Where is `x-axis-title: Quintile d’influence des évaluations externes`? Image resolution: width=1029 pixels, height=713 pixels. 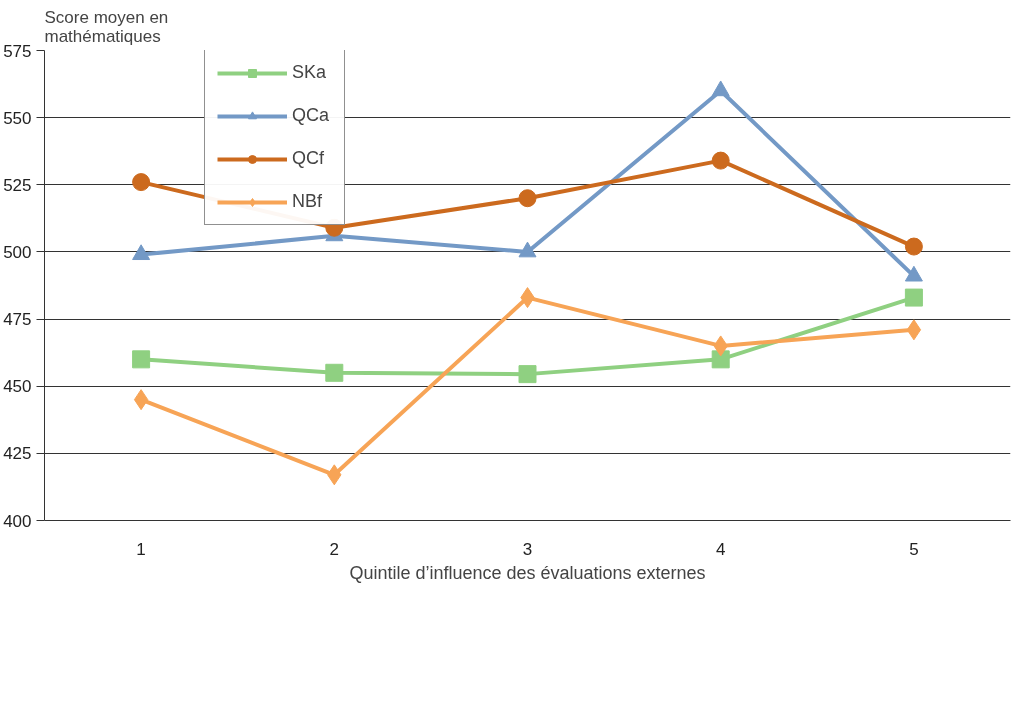 x-axis-title: Quintile d’influence des évaluations externes is located at coordinates (527, 572).